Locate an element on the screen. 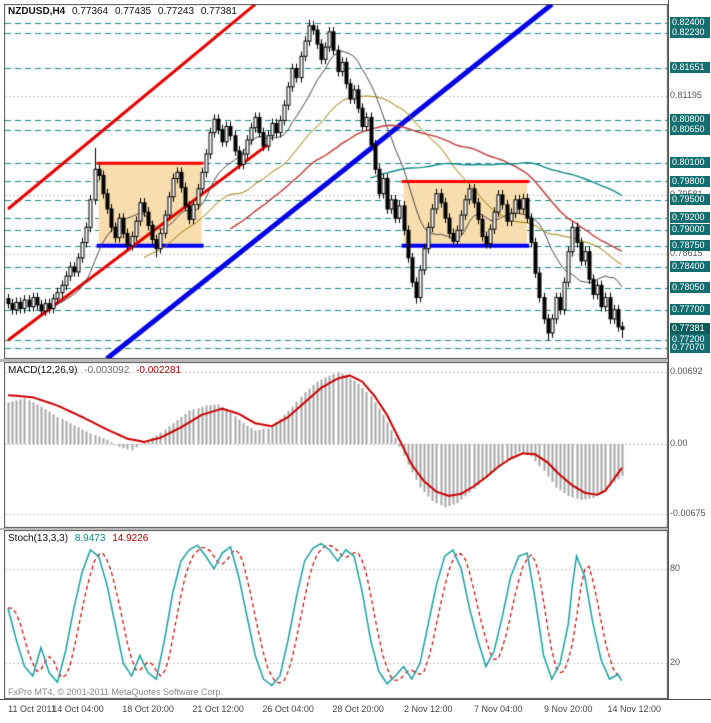 The height and width of the screenshot is (723, 711). price-level-label: 0.78050 is located at coordinates (690, 288).